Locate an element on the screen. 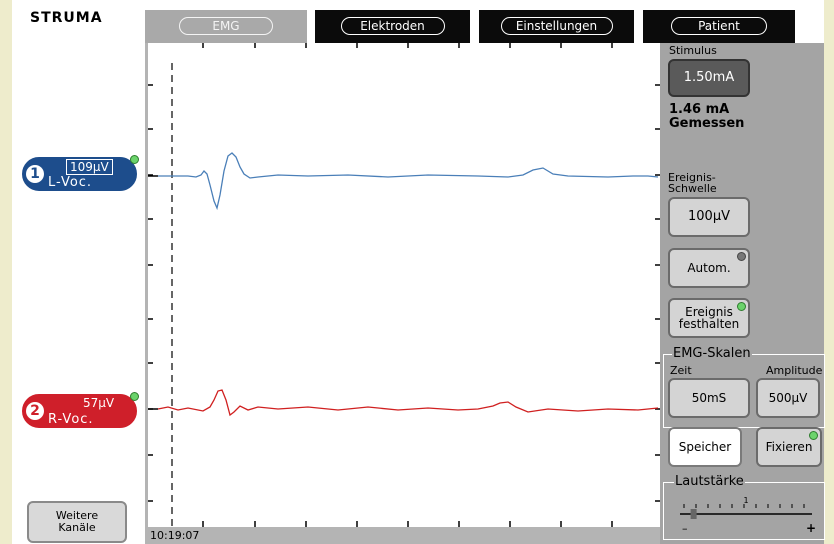 This screenshot has height=544, width=834. scales-title: EMG-Skalen is located at coordinates (712, 353).